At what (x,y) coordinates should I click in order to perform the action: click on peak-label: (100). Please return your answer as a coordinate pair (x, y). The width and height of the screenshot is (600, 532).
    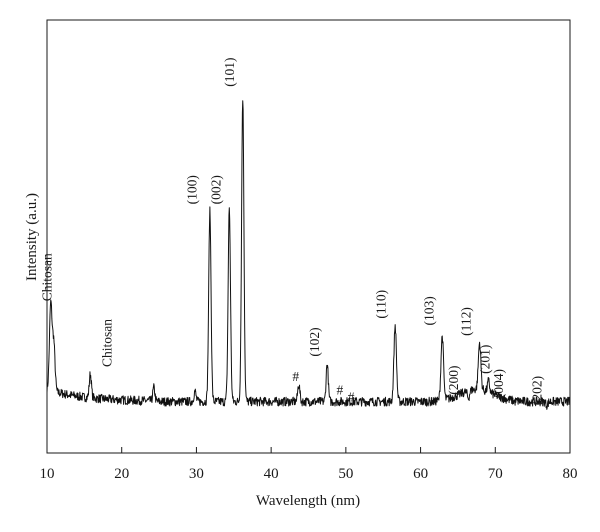
    Looking at the image, I should click on (191, 189).